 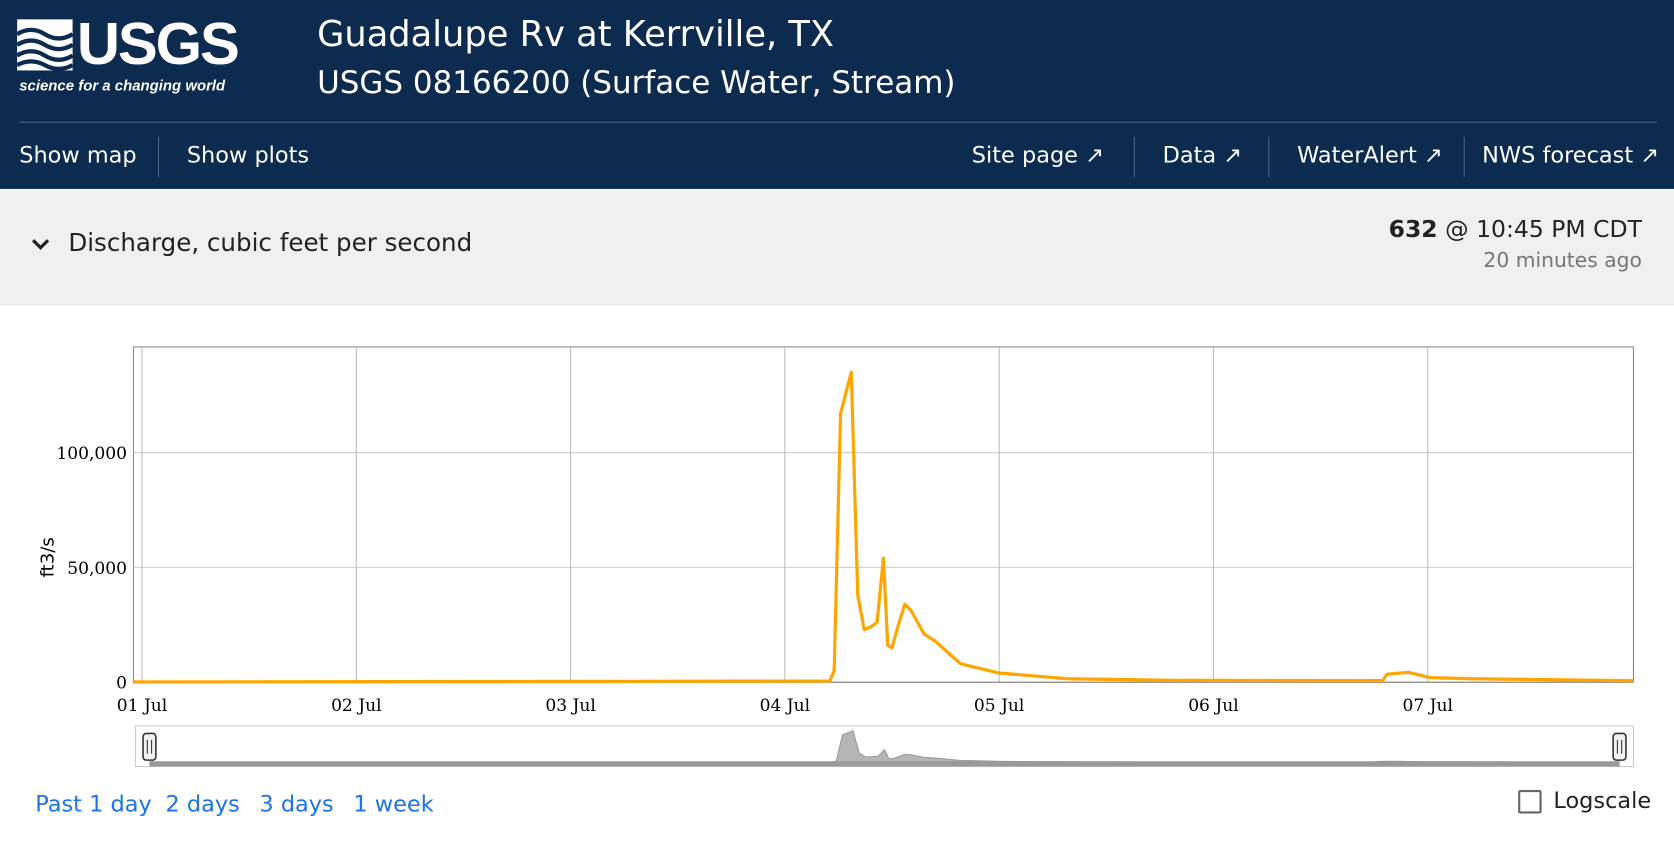 What do you see at coordinates (576, 33) in the screenshot?
I see `site-title: Guadalupe Rv at Kerrville, TX` at bounding box center [576, 33].